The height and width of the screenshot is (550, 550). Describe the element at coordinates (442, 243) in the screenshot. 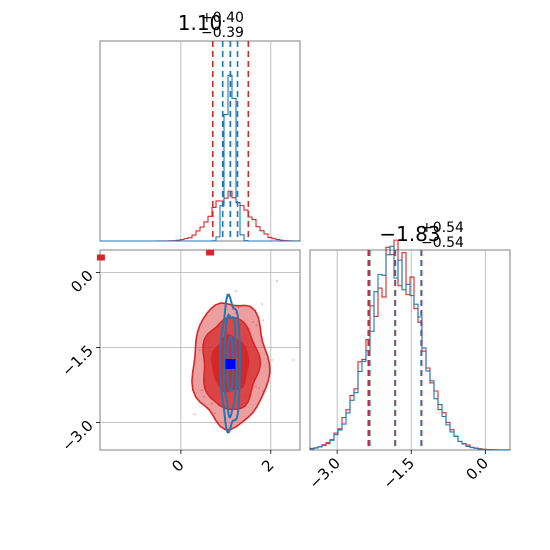

I see `param-2-lower-error: −0.54` at that location.